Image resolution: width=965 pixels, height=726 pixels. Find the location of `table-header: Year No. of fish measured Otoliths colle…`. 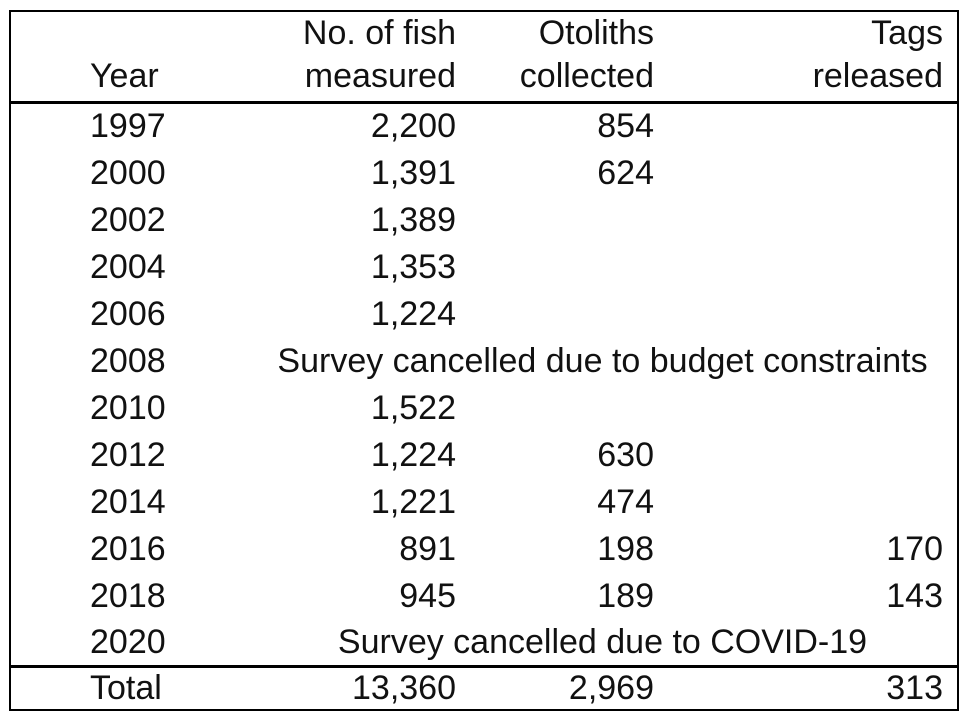

table-header: Year No. of fish measured Otoliths colle… is located at coordinates (484, 57).